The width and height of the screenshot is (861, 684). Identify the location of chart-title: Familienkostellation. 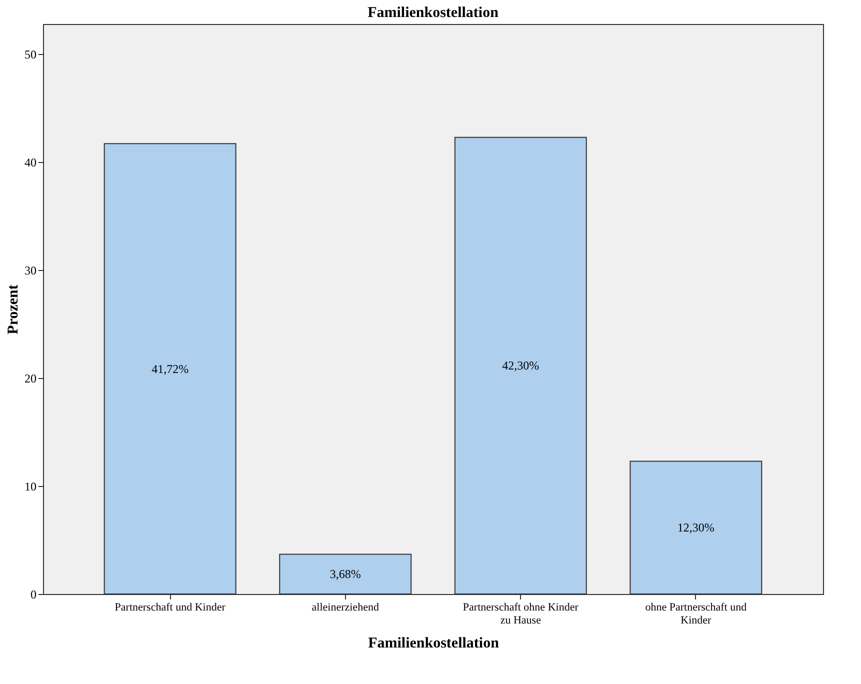
(434, 13).